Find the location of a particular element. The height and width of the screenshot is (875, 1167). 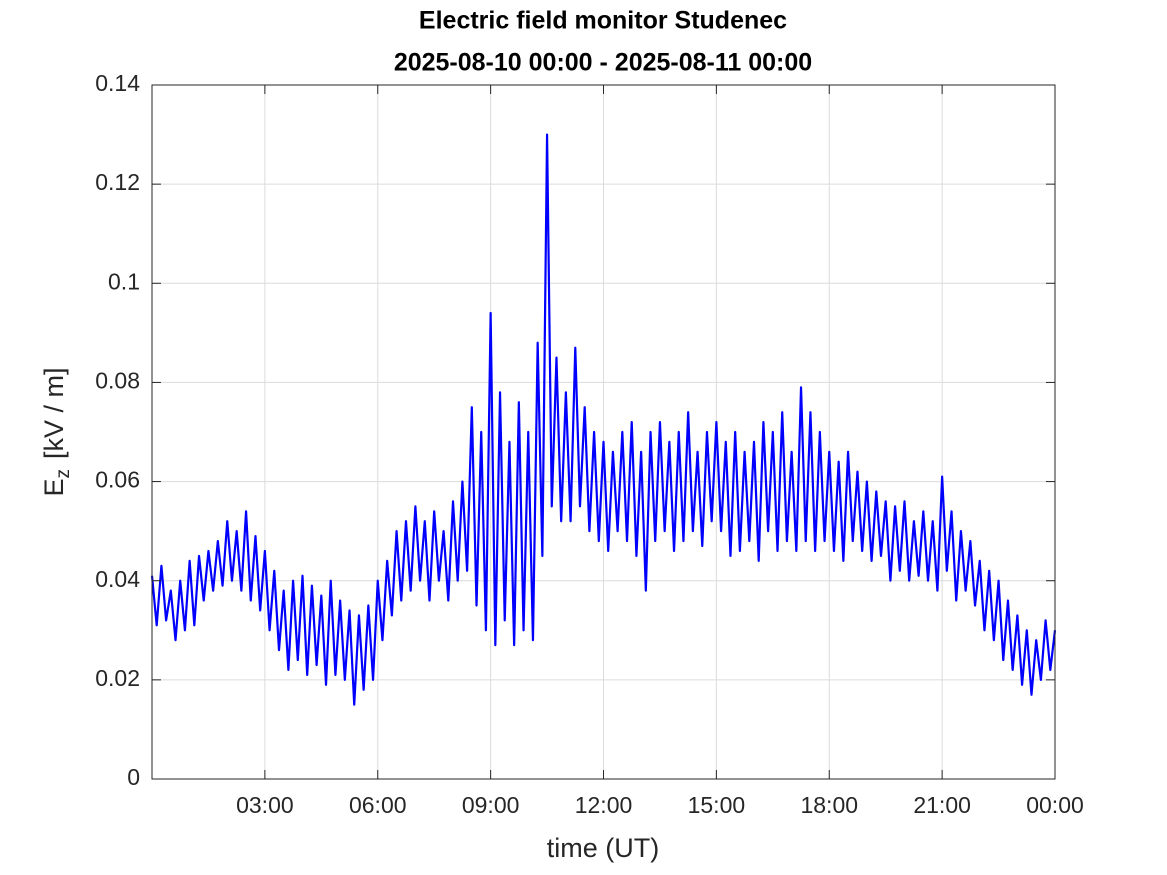

chart-subtitle: 2025-08-10 00:00 - 2025-08-11 00:00 is located at coordinates (603, 63).